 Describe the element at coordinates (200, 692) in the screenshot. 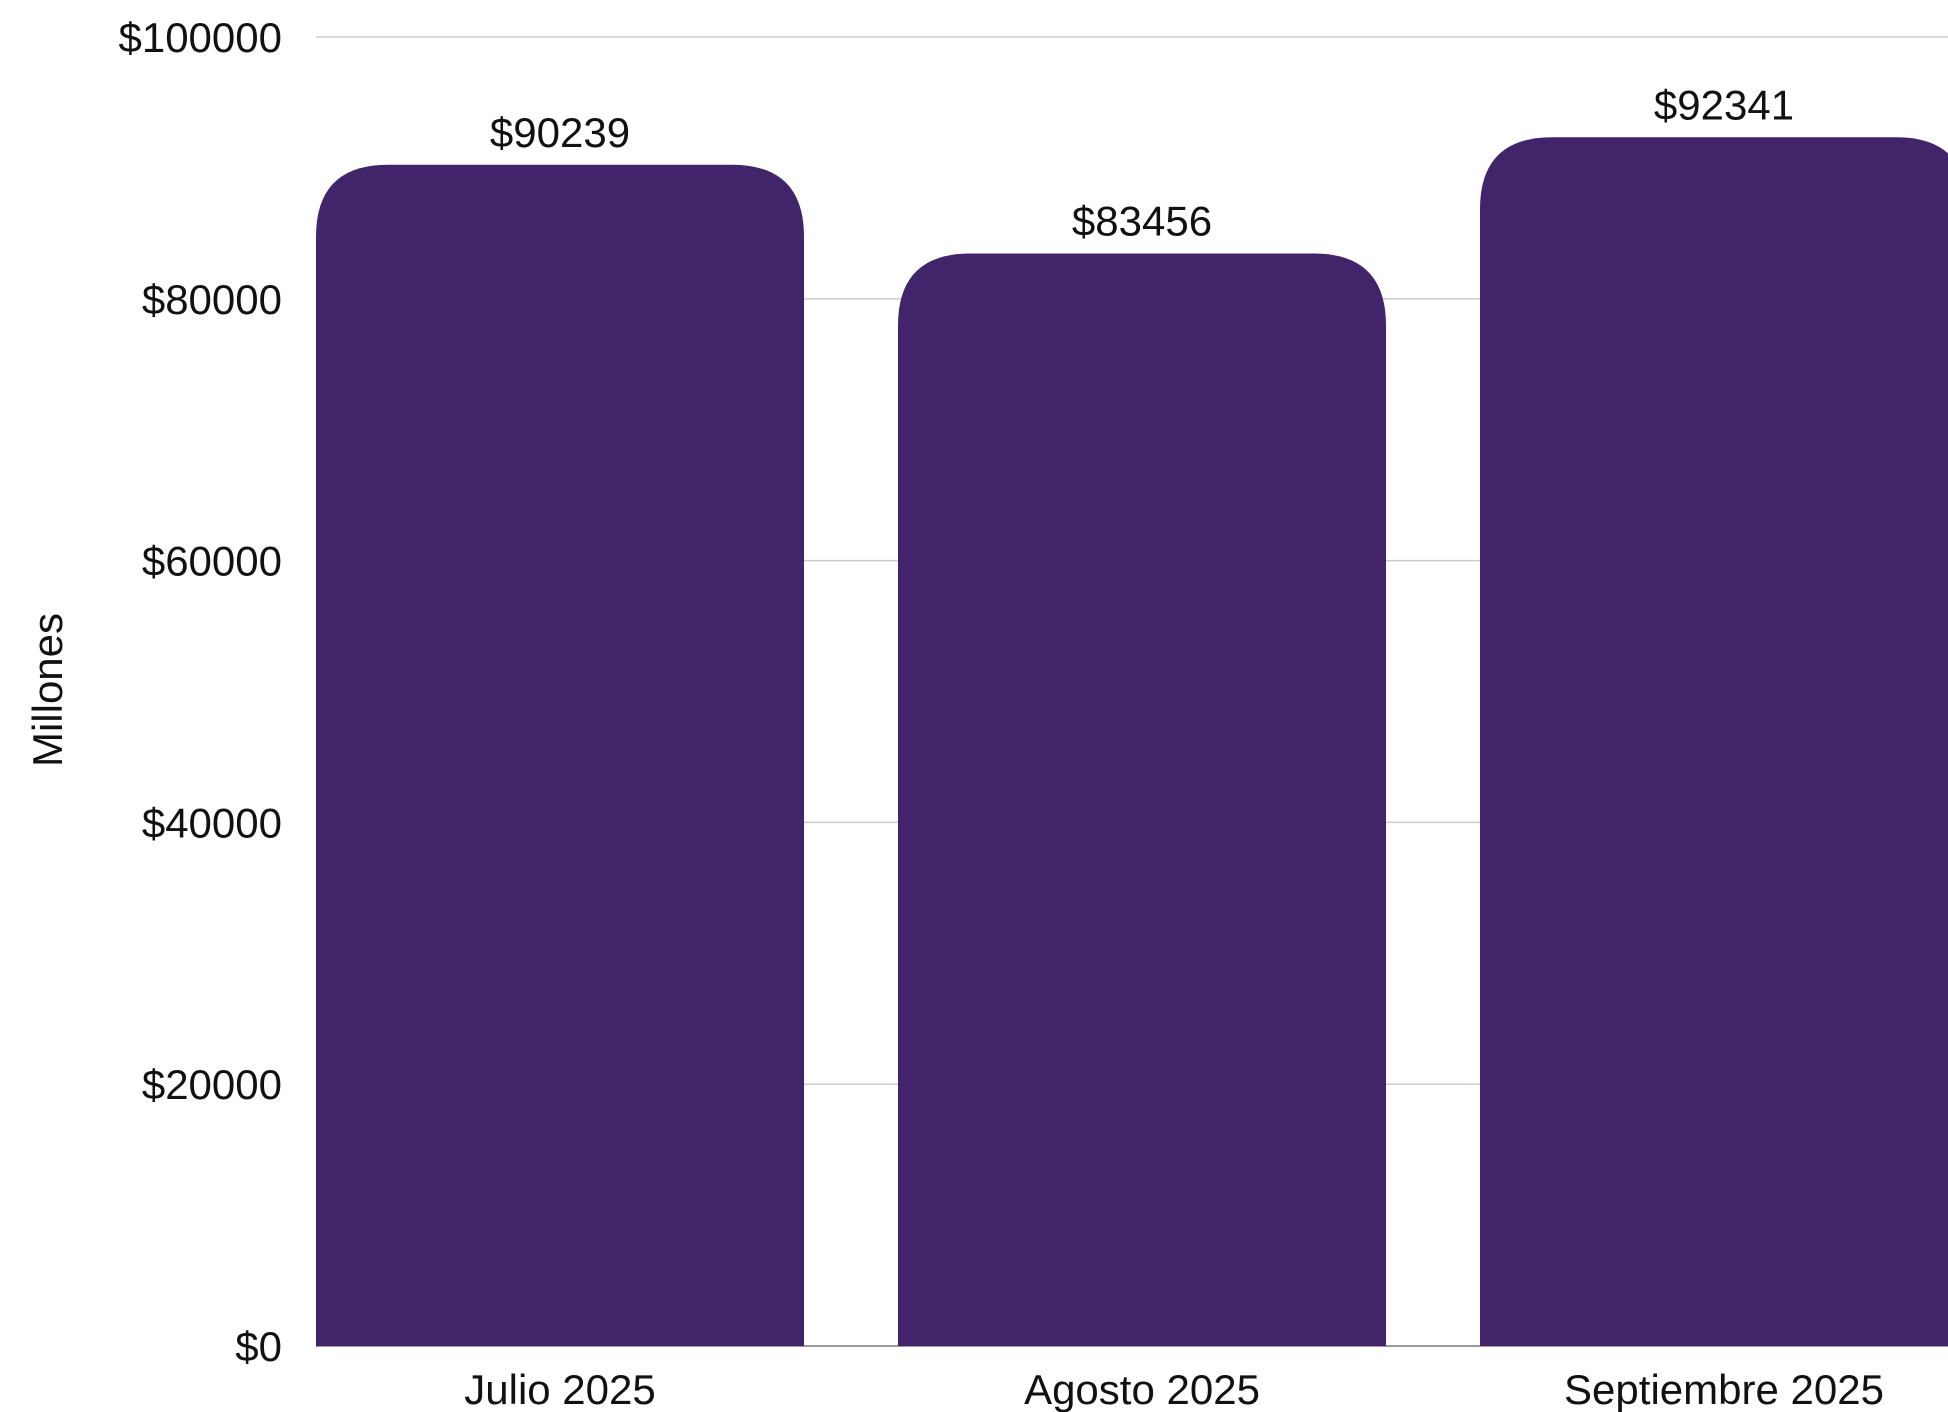

I see `y-axis-ticks: $0 $20000 $40000 $60000 $80000 $100000` at that location.